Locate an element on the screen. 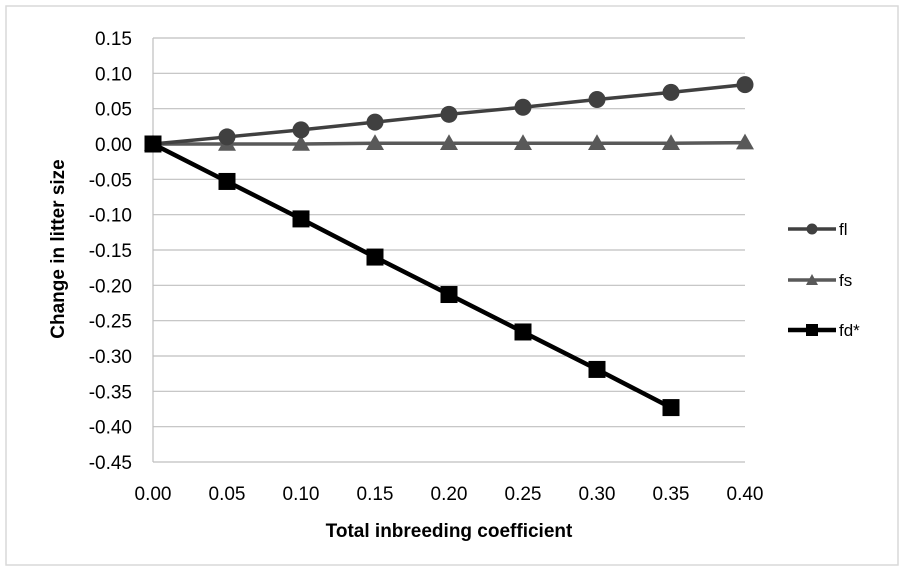 This screenshot has height=571, width=904. legend-label: fd* is located at coordinates (849, 330).